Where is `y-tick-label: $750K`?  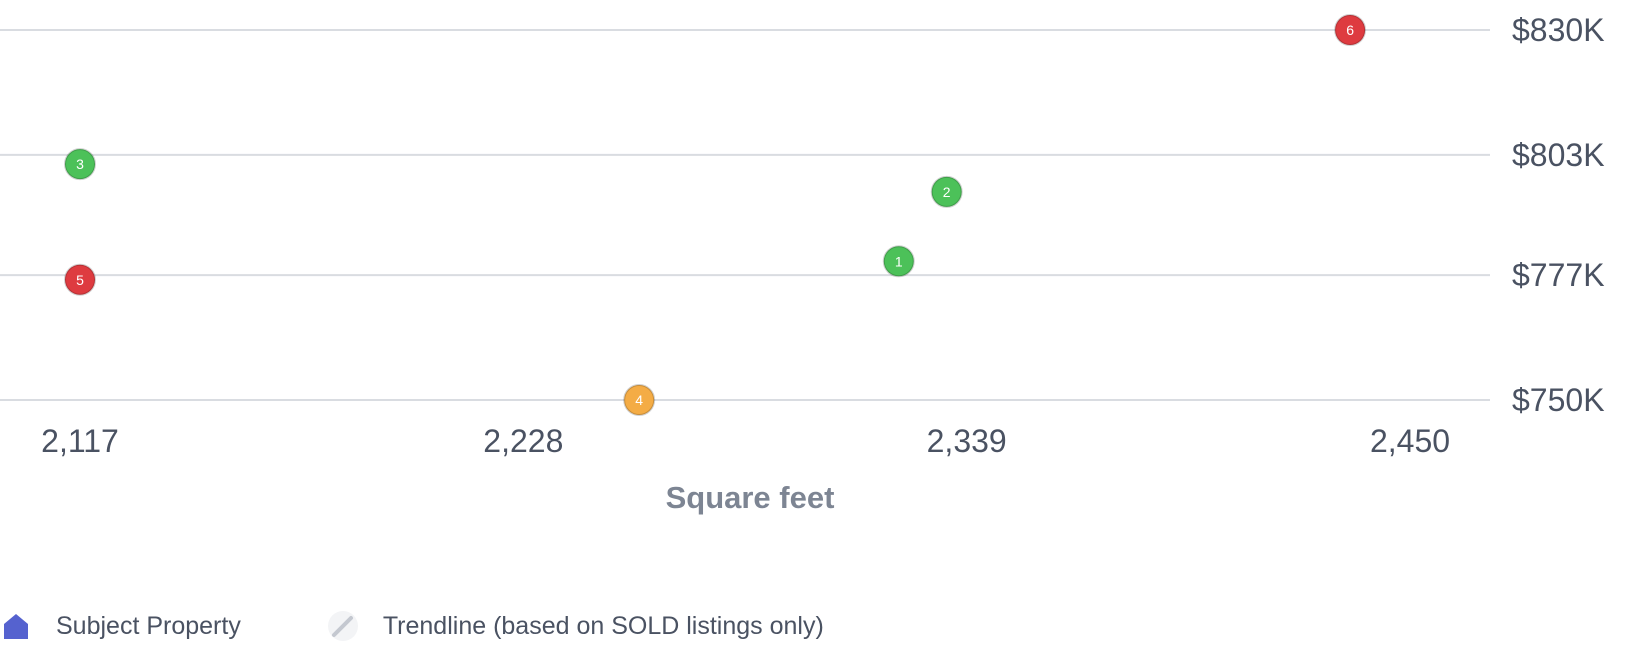 y-tick-label: $750K is located at coordinates (1558, 400).